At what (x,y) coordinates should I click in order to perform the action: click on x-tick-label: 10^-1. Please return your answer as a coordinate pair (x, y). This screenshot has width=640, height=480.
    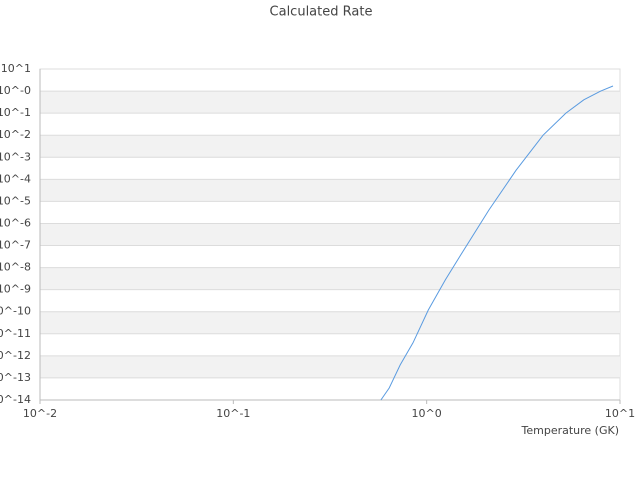
    Looking at the image, I should click on (233, 413).